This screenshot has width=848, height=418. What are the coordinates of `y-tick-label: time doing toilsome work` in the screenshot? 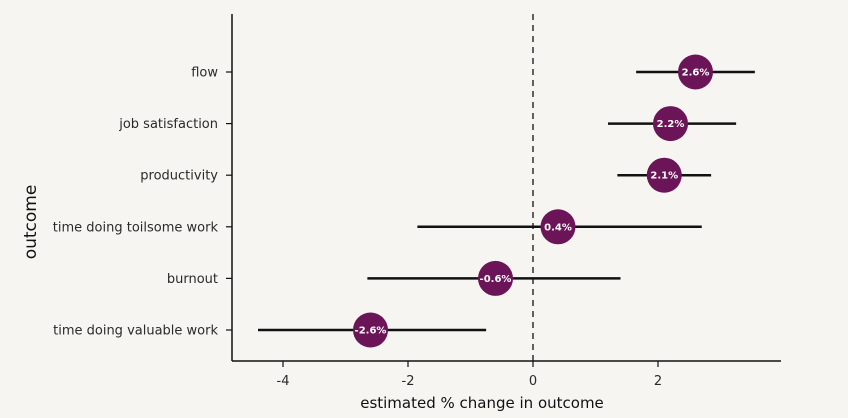 It's located at (136, 227).